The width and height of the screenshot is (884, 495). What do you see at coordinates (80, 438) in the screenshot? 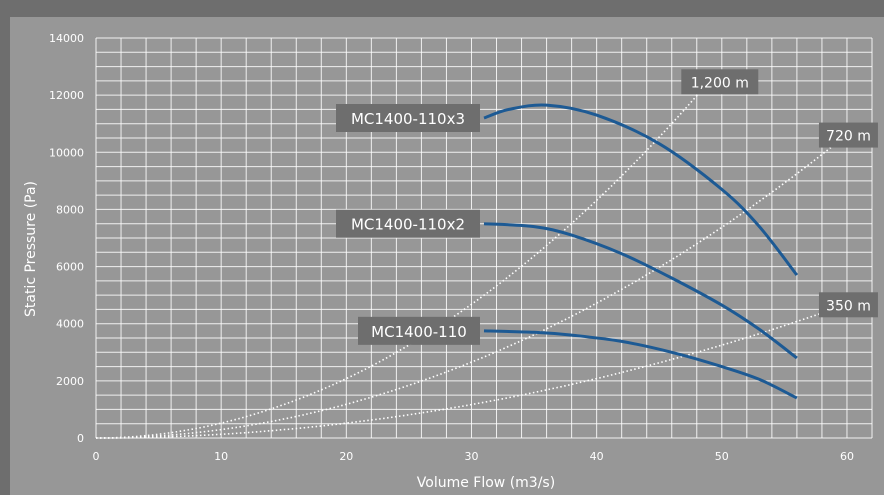
I see `y-tick-label: 0` at bounding box center [80, 438].